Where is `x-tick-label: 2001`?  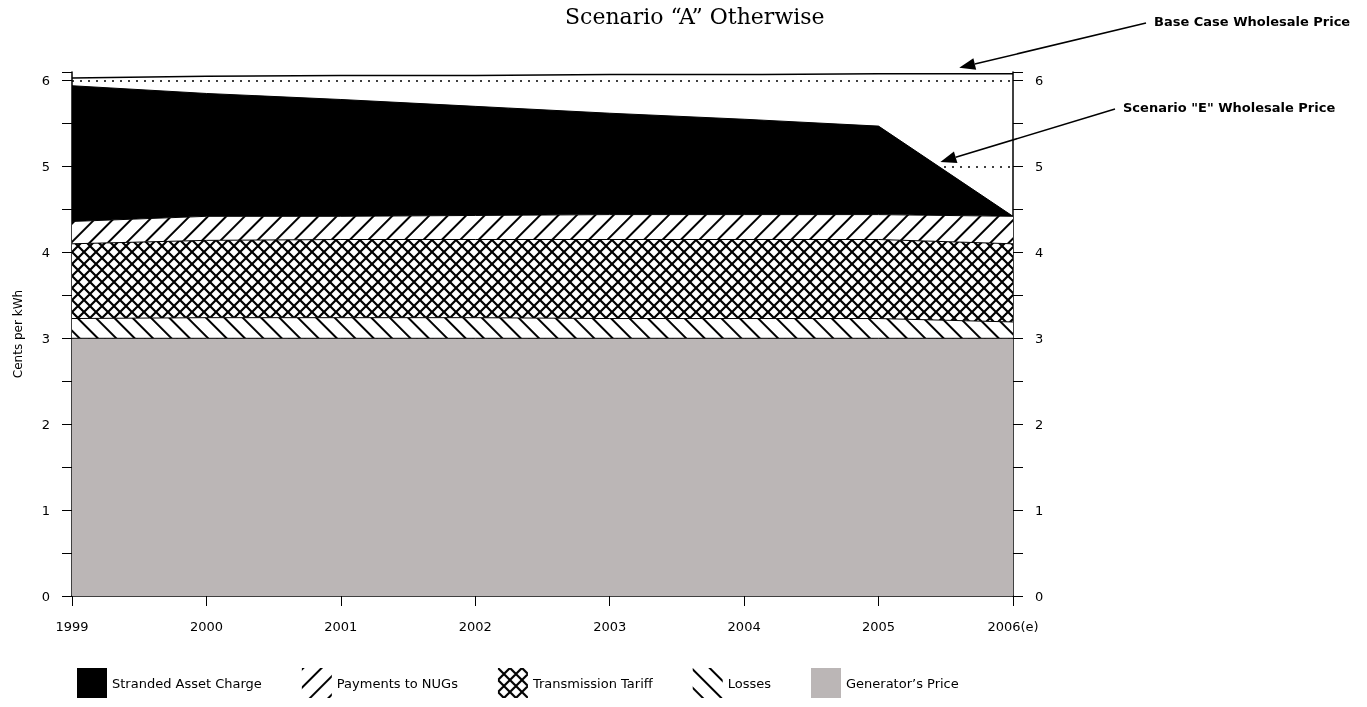
x-tick-label: 2001 is located at coordinates (341, 626).